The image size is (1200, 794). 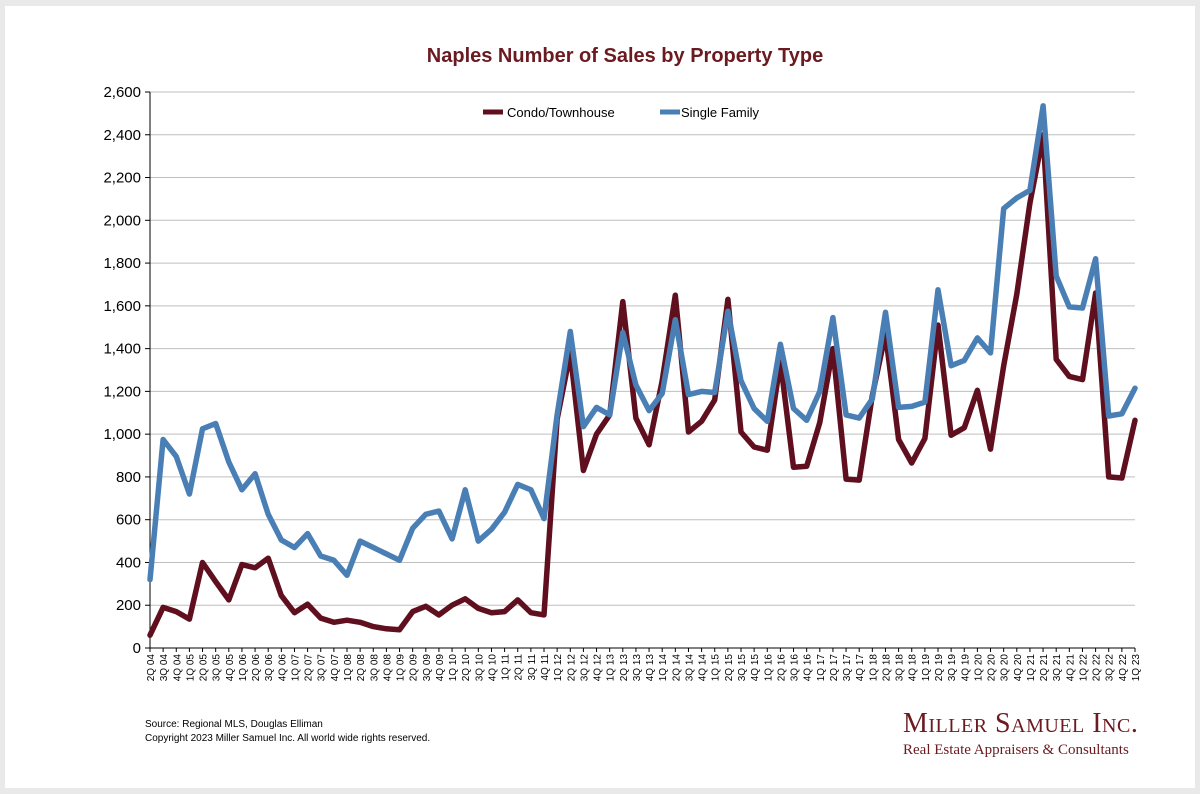 What do you see at coordinates (519, 667) in the screenshot?
I see `x-tick-label: 2Q 11` at bounding box center [519, 667].